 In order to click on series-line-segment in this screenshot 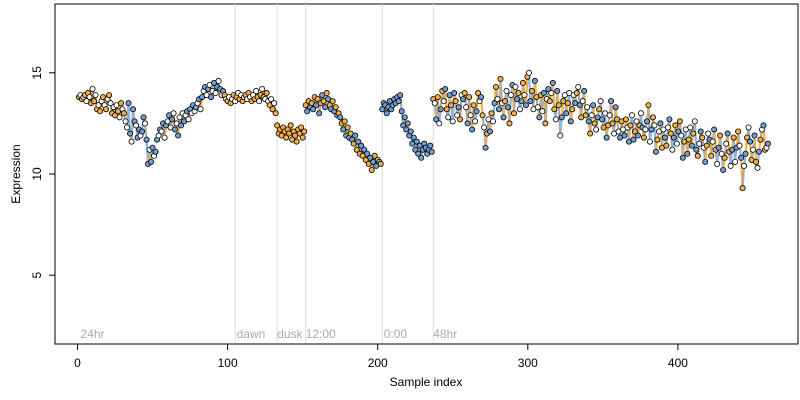, I will do `click(526, 91)`.